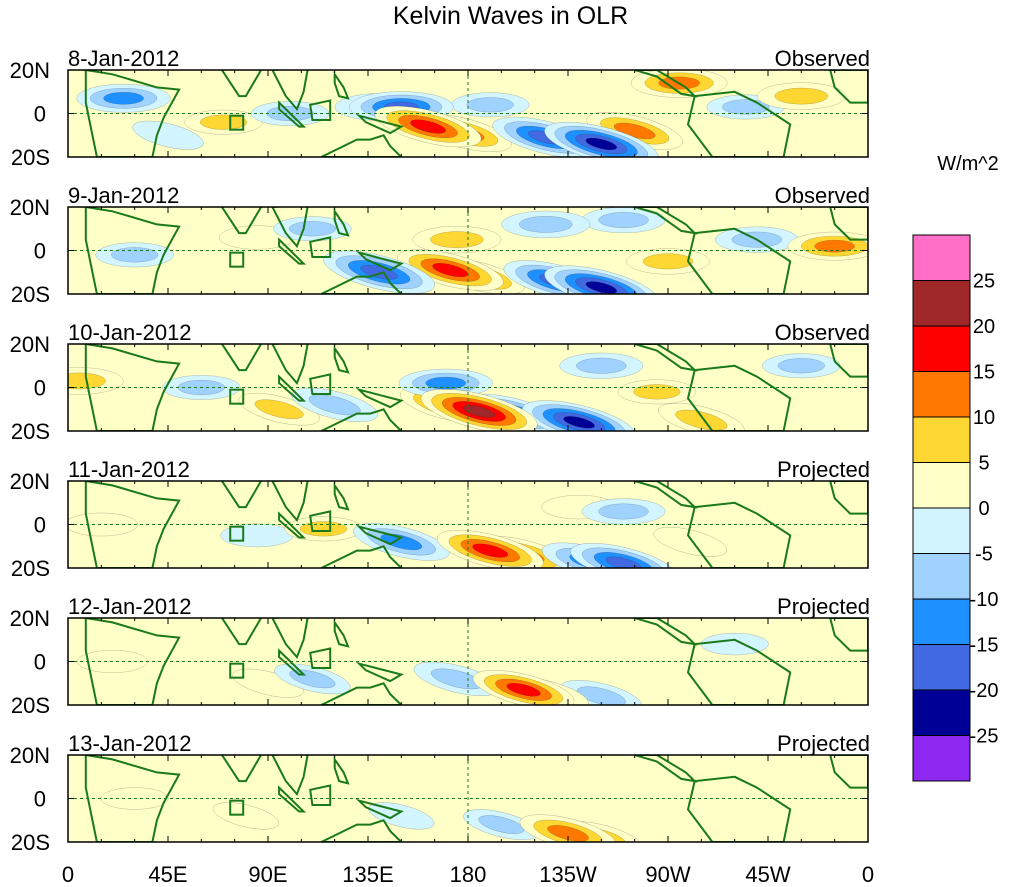 This screenshot has height=887, width=1021. What do you see at coordinates (984, 600) in the screenshot?
I see `colorbar-tick-label: -10` at bounding box center [984, 600].